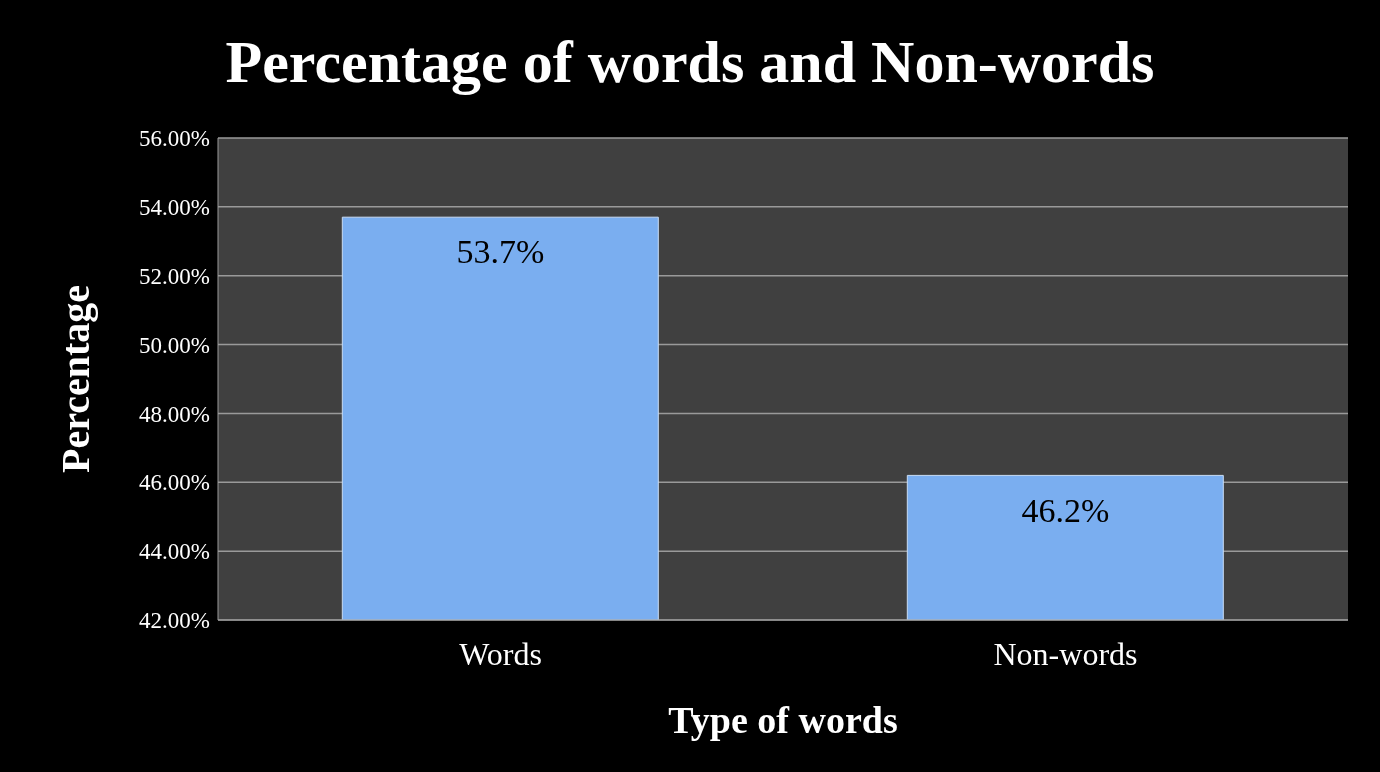 The width and height of the screenshot is (1380, 772). I want to click on x-tick-label: Words, so click(500, 653).